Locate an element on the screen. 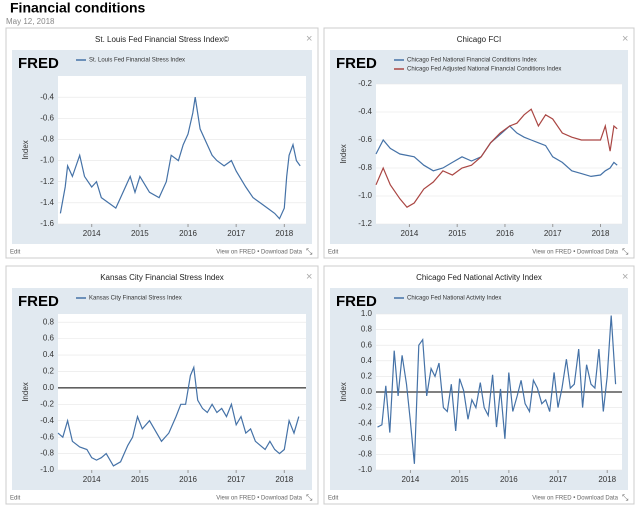 The width and height of the screenshot is (640, 515). chart-title: Chicago FCI is located at coordinates (479, 39).